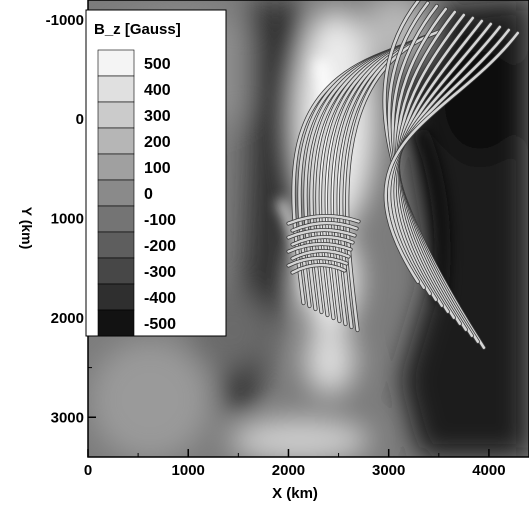 Image resolution: width=529 pixels, height=509 pixels. Describe the element at coordinates (157, 64) in the screenshot. I see `colorbar-label: 500` at that location.